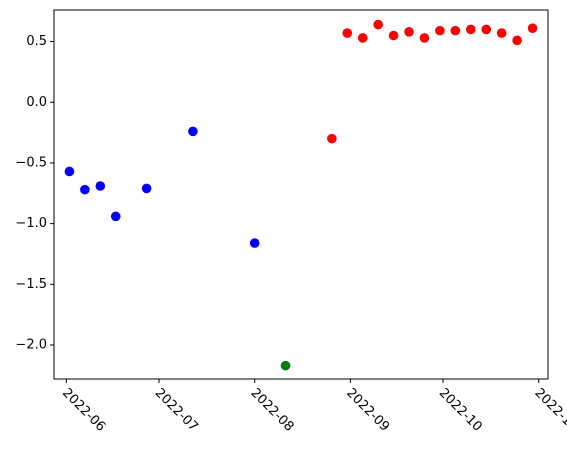 This screenshot has height=449, width=567. I want to click on y-tick-label: −1.5, so click(31, 284).